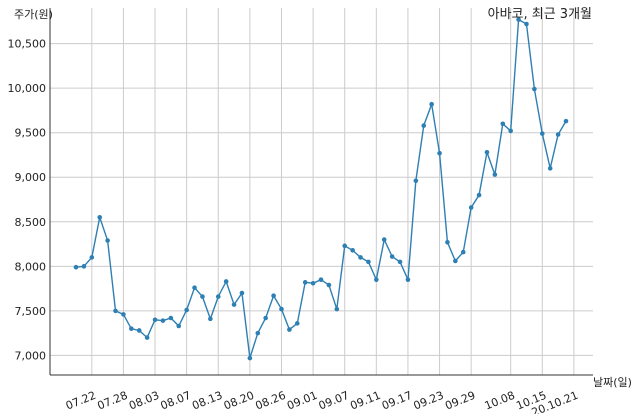  I want to click on y-tick-label: 7,500, so click(31, 311).